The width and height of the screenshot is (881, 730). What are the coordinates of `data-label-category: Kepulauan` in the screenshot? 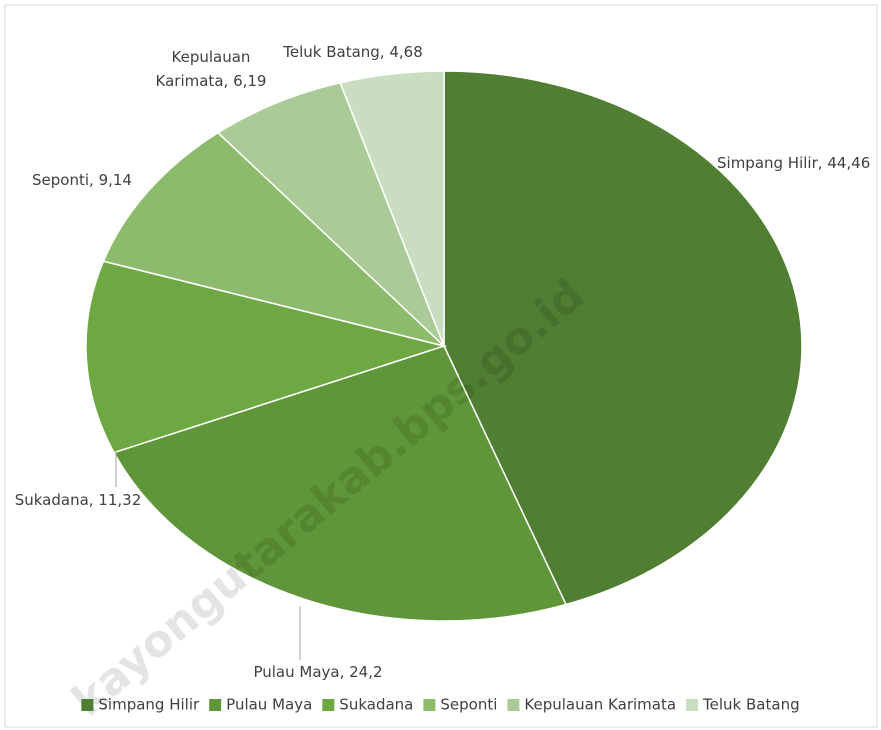 It's located at (211, 57).